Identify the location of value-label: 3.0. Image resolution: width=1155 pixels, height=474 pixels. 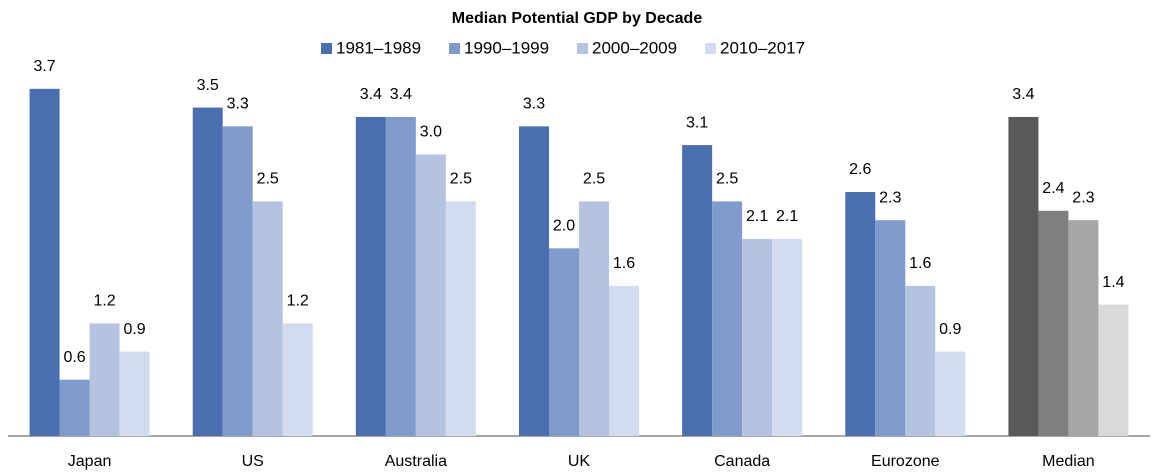
(431, 132).